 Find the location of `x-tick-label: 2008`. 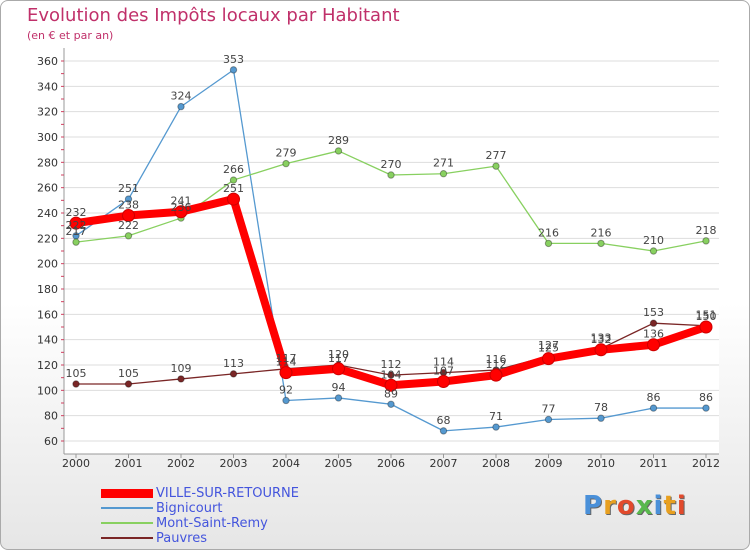

x-tick-label: 2008 is located at coordinates (496, 463).